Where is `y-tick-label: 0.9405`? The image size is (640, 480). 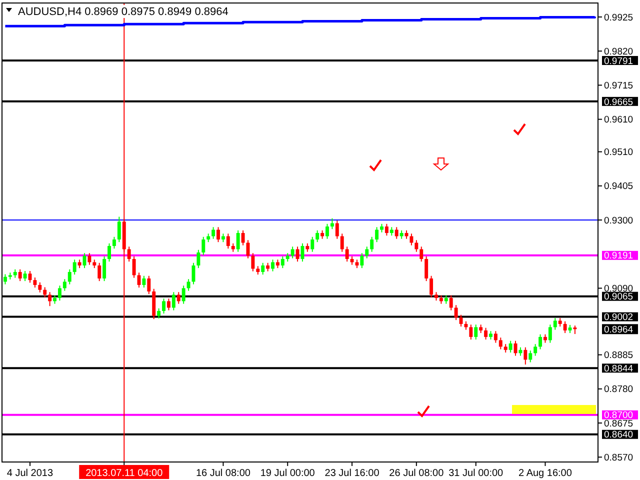 y-tick-label: 0.9405 is located at coordinates (619, 186).